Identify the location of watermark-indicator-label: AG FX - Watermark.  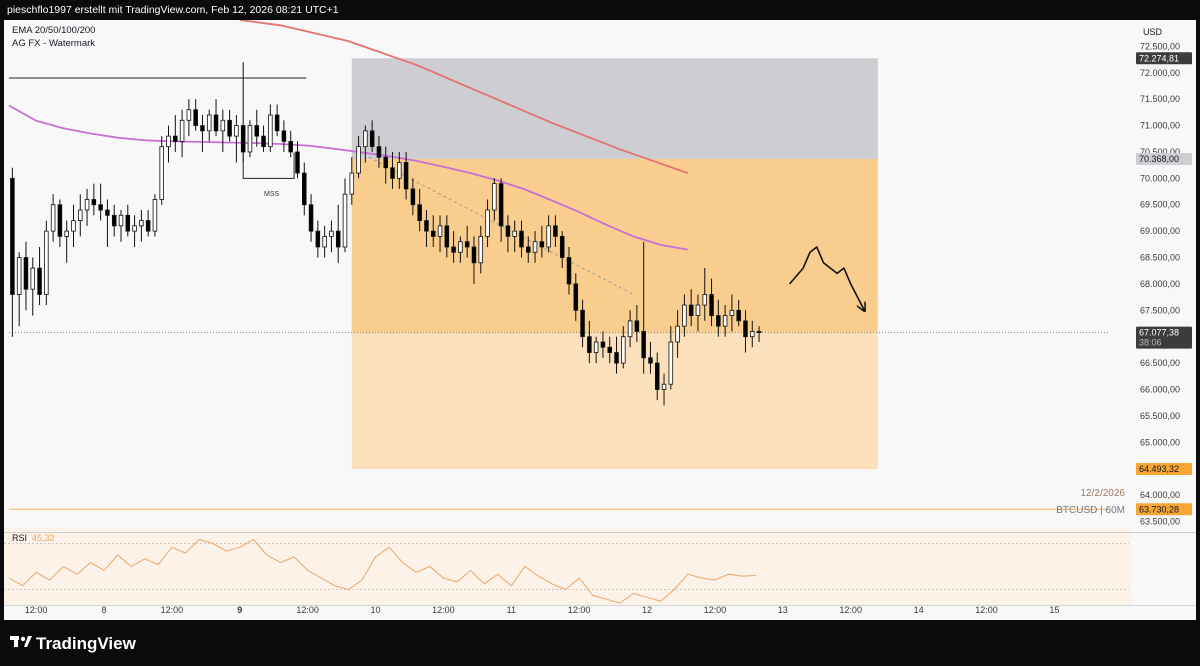
(53, 43).